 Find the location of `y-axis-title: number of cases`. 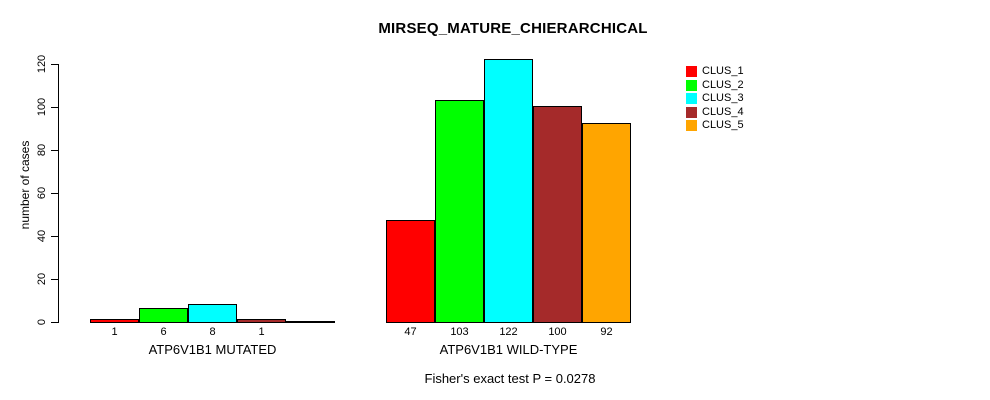

y-axis-title: number of cases is located at coordinates (25, 185).